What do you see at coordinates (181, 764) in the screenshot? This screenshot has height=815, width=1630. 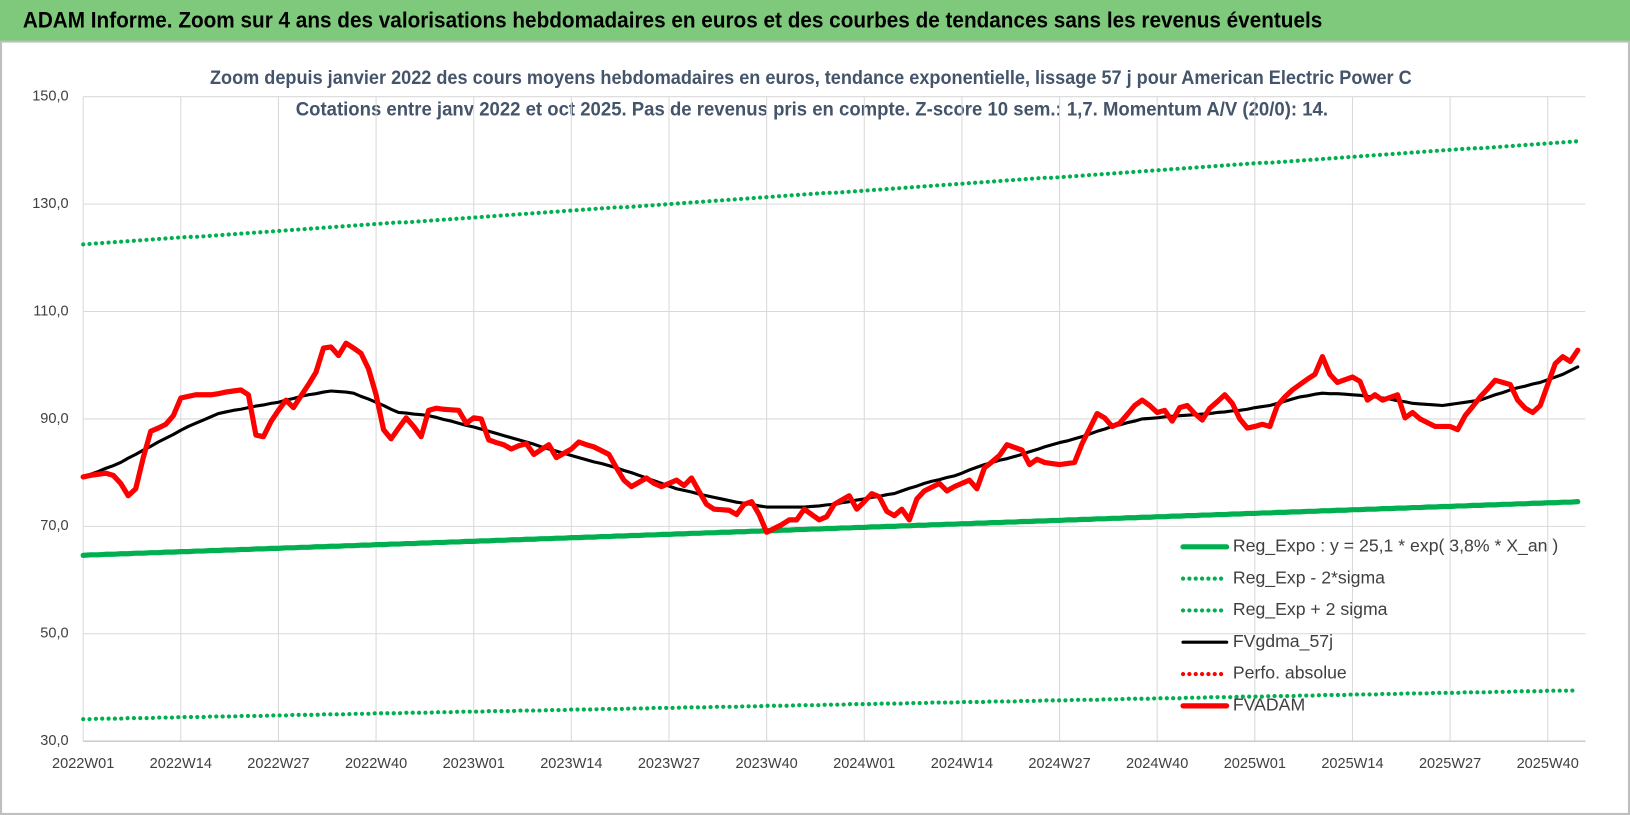 I see `x-tick-label: 2022W14` at bounding box center [181, 764].